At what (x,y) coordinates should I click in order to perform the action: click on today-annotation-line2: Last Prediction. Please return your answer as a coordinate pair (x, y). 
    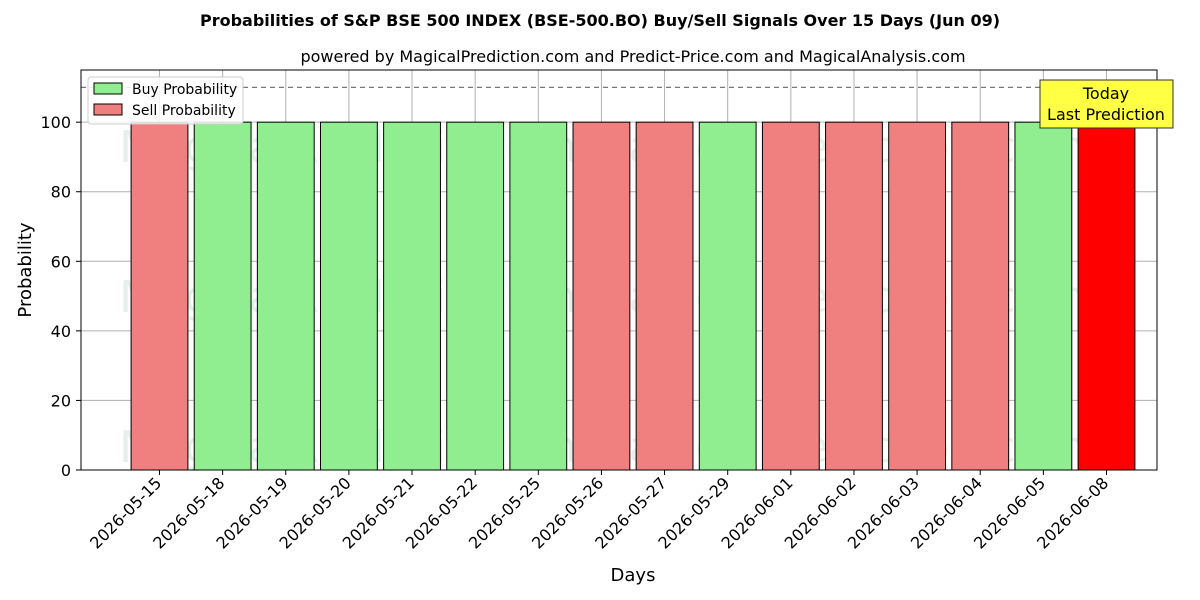
    Looking at the image, I should click on (1106, 114).